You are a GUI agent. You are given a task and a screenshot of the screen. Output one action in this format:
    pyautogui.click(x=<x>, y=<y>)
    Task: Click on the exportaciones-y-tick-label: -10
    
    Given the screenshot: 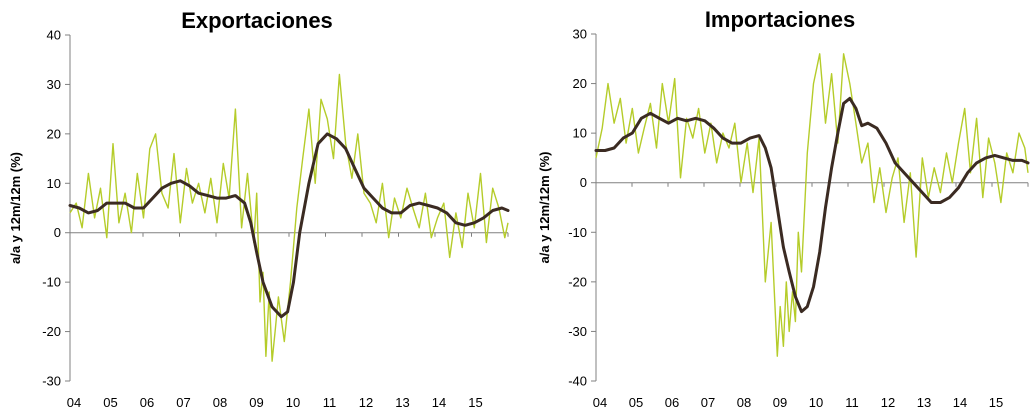 What is the action you would take?
    pyautogui.click(x=51, y=282)
    